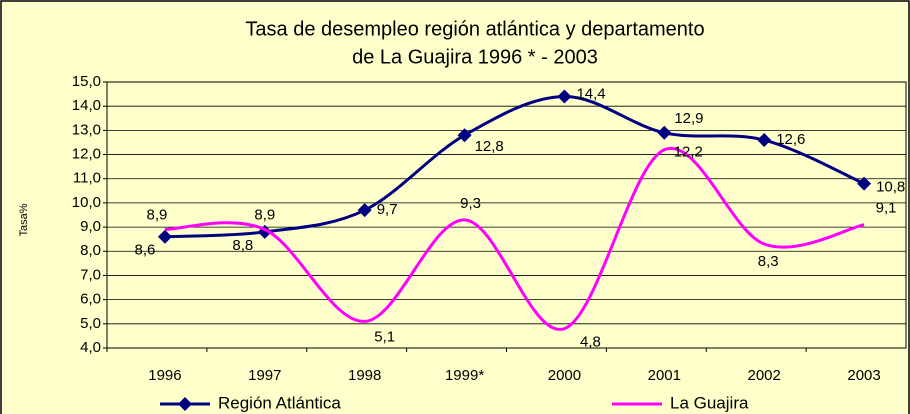 The height and width of the screenshot is (414, 910). Describe the element at coordinates (279, 402) in the screenshot. I see `legend-label: Región Atlántica` at that location.